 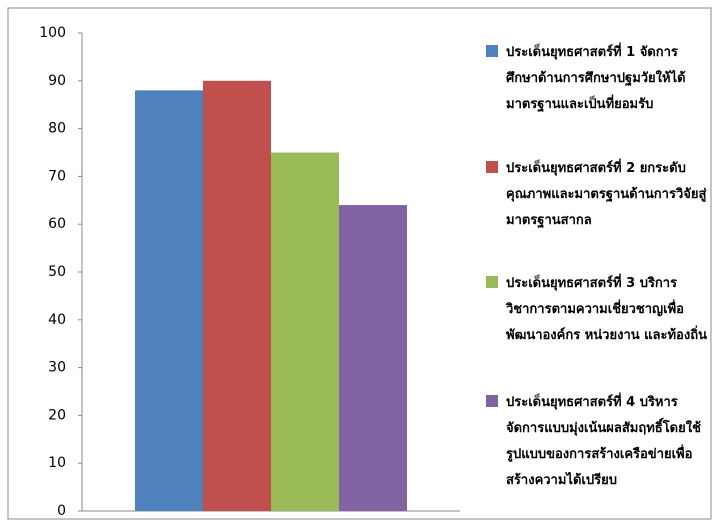 I want to click on y-tick-label: 80, so click(x=57, y=129).